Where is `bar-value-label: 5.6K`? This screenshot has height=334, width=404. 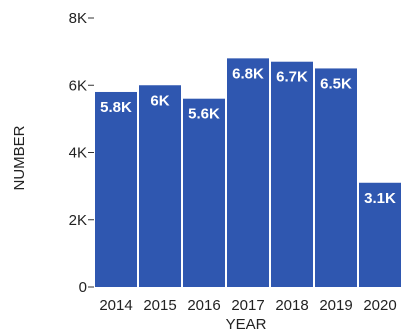
bar-value-label: 5.6K is located at coordinates (204, 114).